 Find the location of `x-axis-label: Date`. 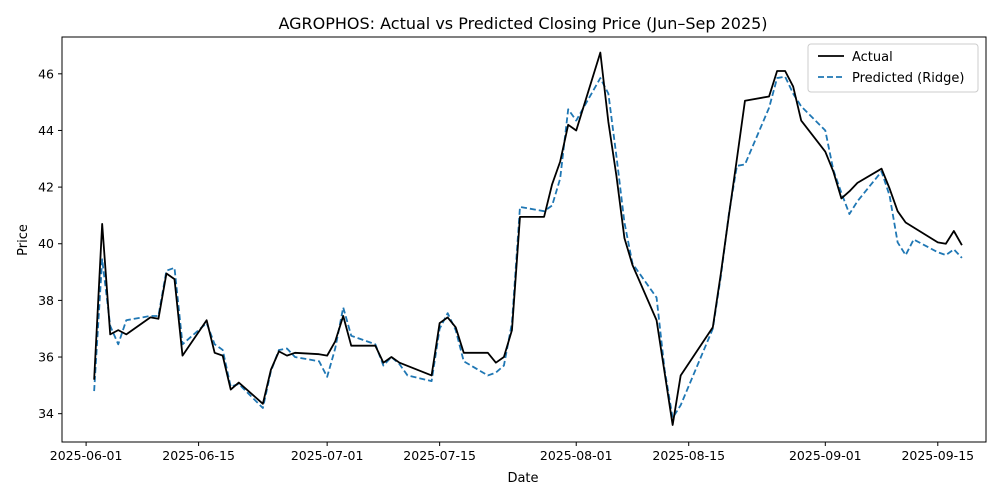

x-axis-label: Date is located at coordinates (522, 478).